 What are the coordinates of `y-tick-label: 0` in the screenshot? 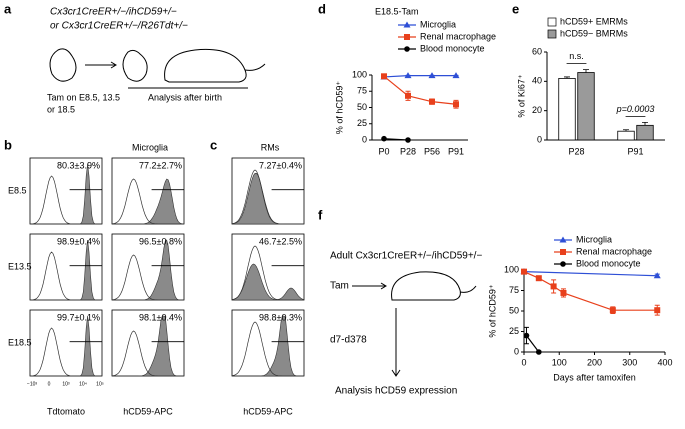 It's located at (364, 139).